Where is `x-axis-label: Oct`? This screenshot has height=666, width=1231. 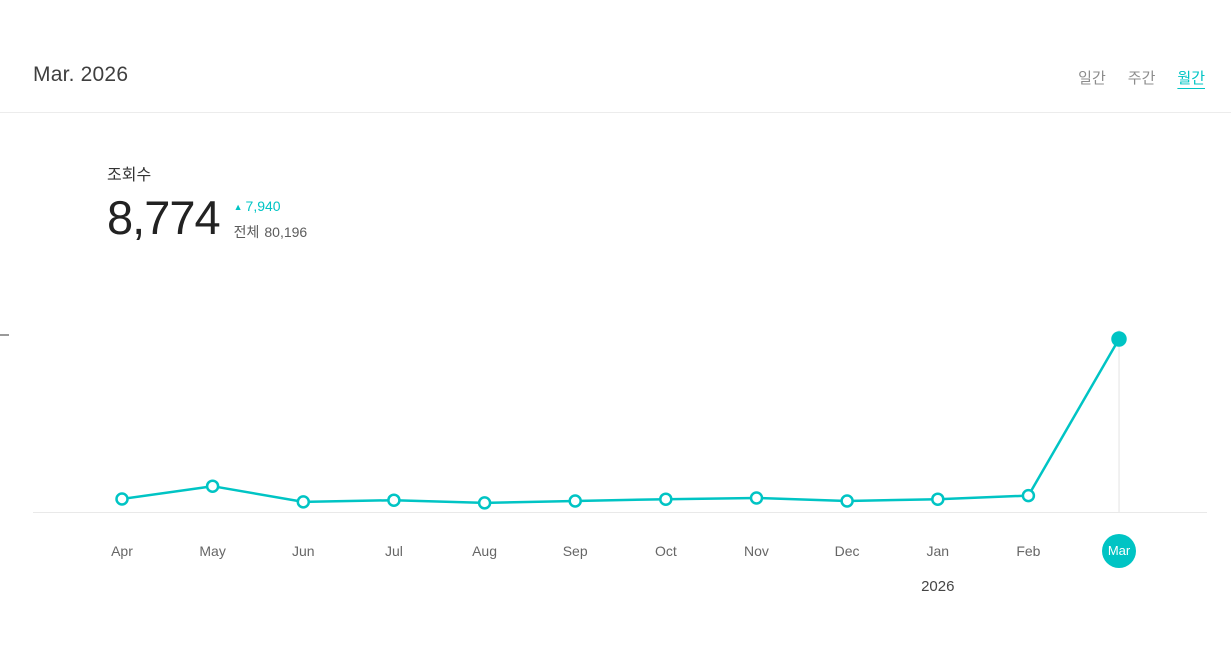 x-axis-label: Oct is located at coordinates (665, 551).